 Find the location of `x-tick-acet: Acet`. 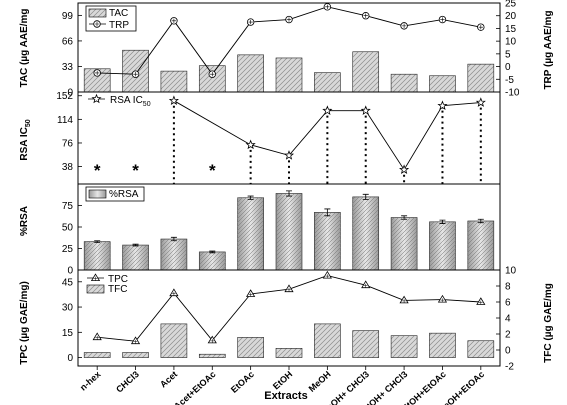

x-tick-acet: Acet is located at coordinates (168, 379).